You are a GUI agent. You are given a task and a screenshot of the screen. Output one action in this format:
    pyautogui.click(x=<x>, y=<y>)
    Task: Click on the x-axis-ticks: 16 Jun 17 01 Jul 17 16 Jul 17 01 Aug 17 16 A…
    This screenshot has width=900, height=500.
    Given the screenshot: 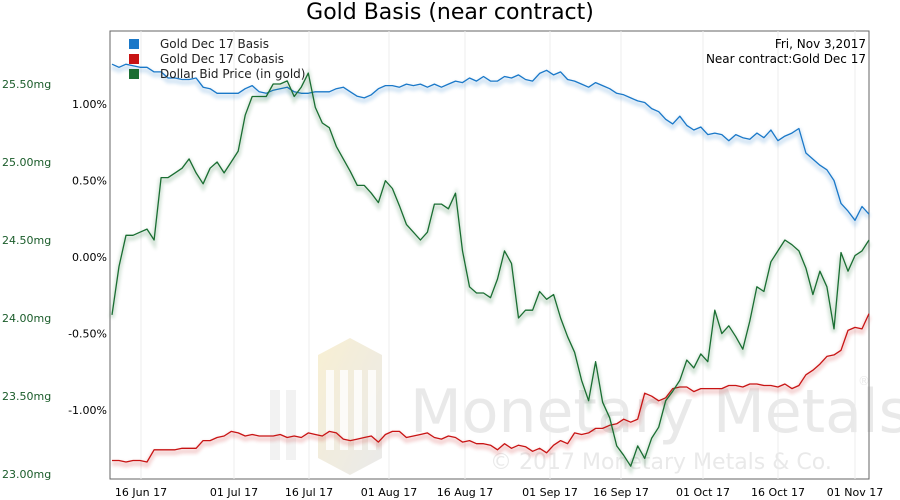 What is the action you would take?
    pyautogui.click(x=499, y=492)
    